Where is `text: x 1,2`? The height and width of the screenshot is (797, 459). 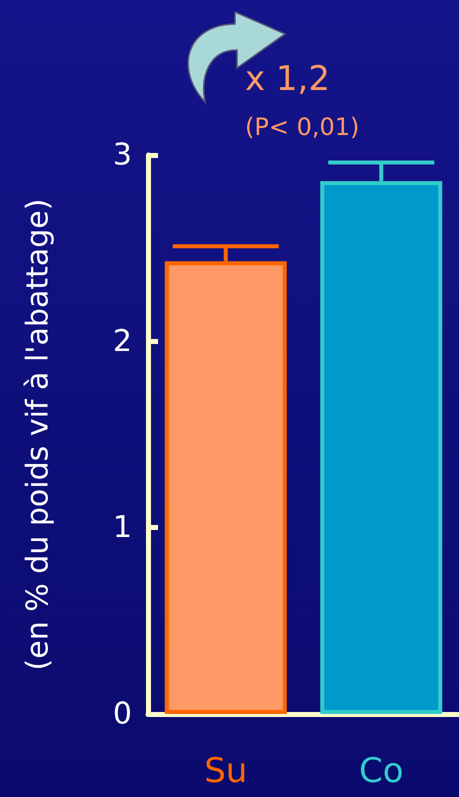 text: x 1,2 is located at coordinates (287, 79).